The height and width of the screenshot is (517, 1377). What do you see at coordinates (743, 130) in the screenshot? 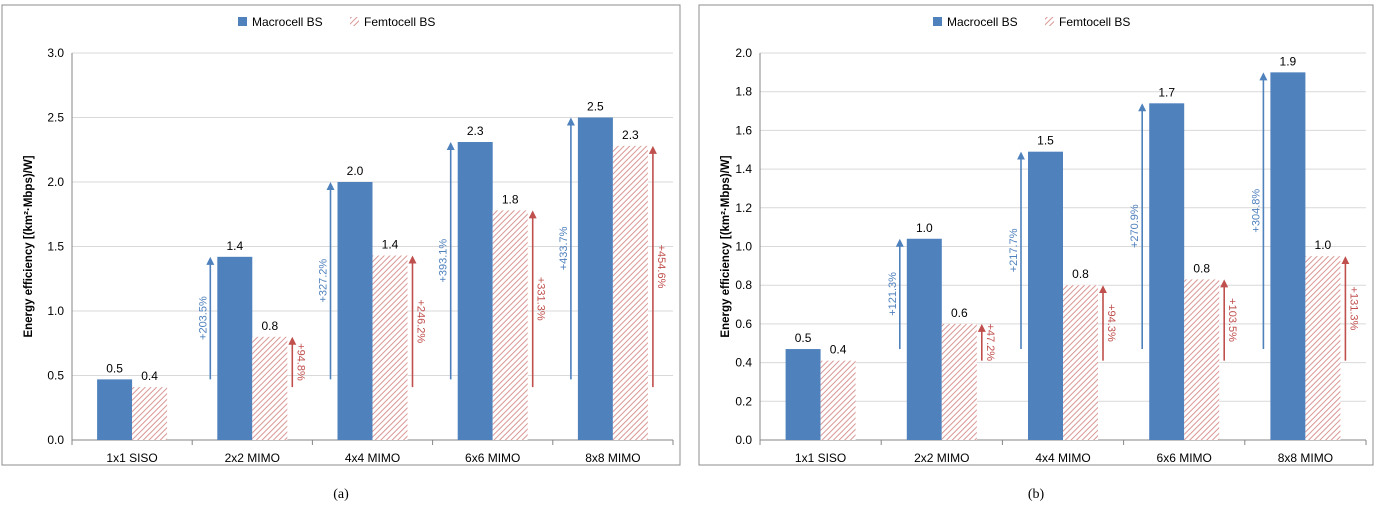
I see `y-tick-label: 1.6` at bounding box center [743, 130].